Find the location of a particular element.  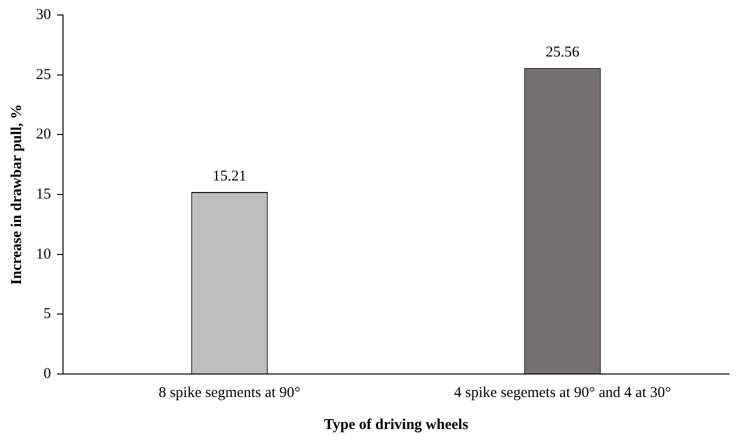

data-label: 25.56 is located at coordinates (563, 52).